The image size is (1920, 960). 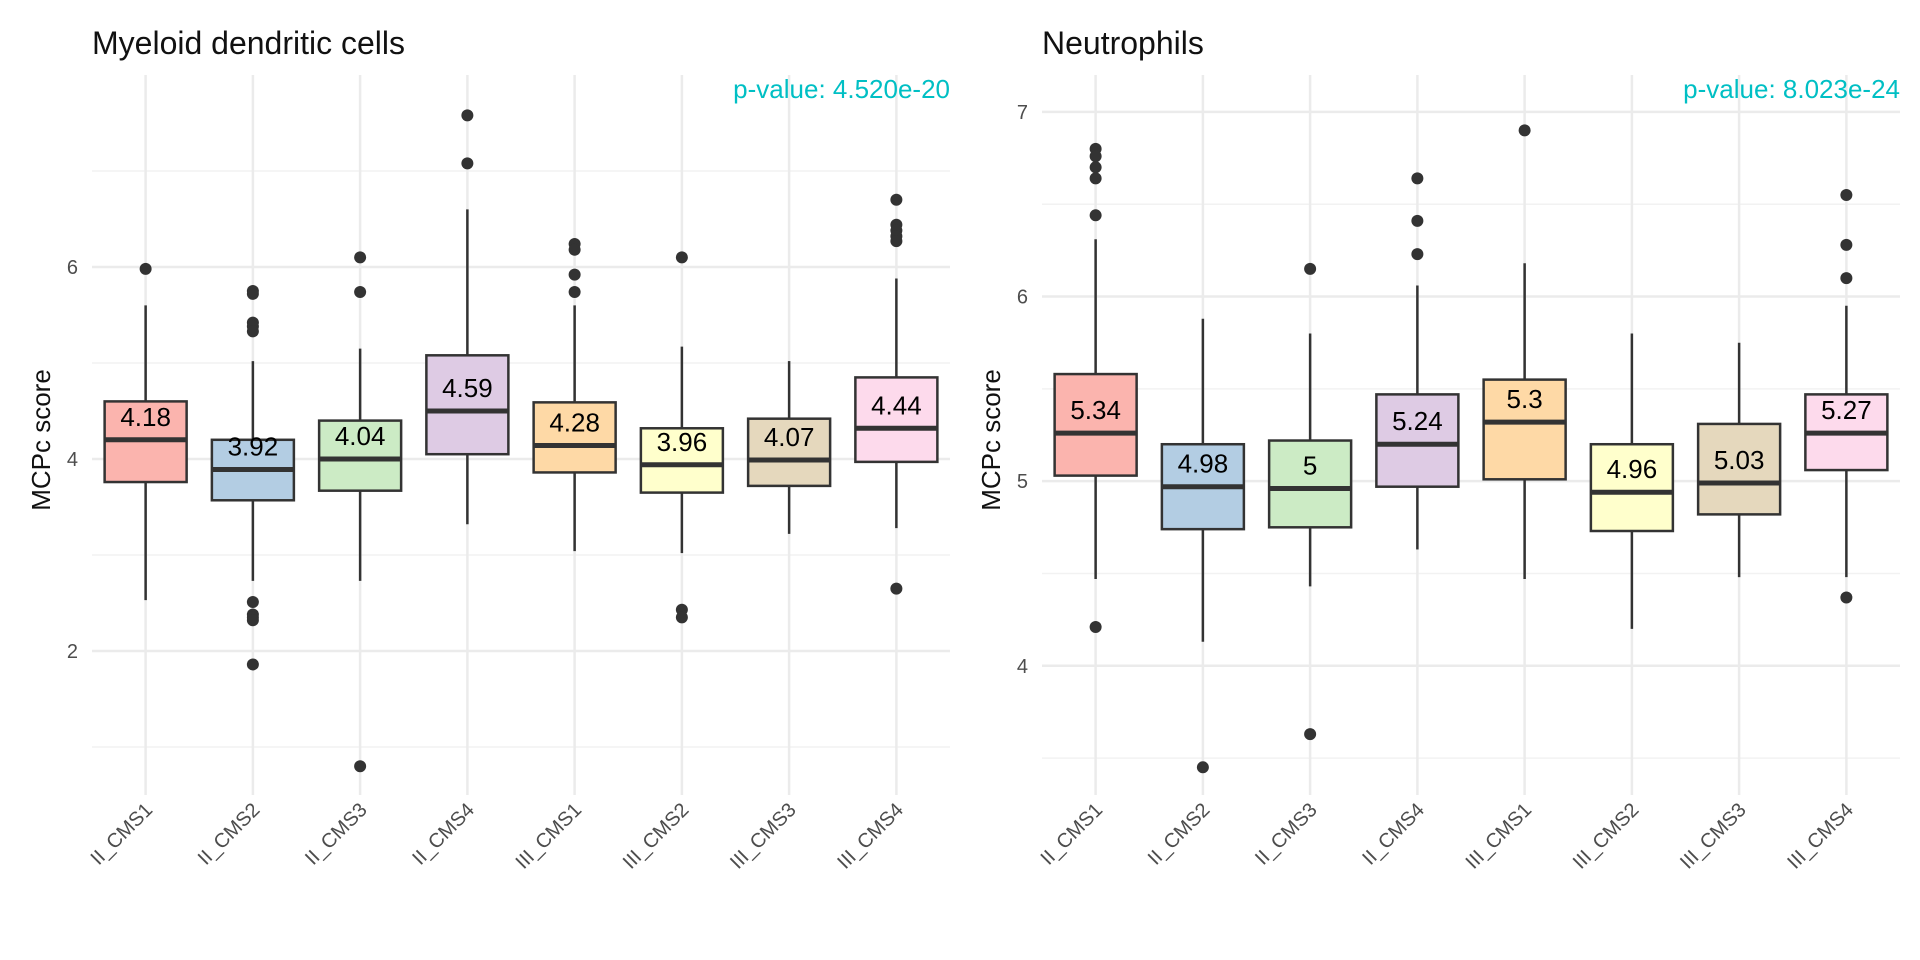 I want to click on median-value-label: 4.18, so click(x=145, y=417).